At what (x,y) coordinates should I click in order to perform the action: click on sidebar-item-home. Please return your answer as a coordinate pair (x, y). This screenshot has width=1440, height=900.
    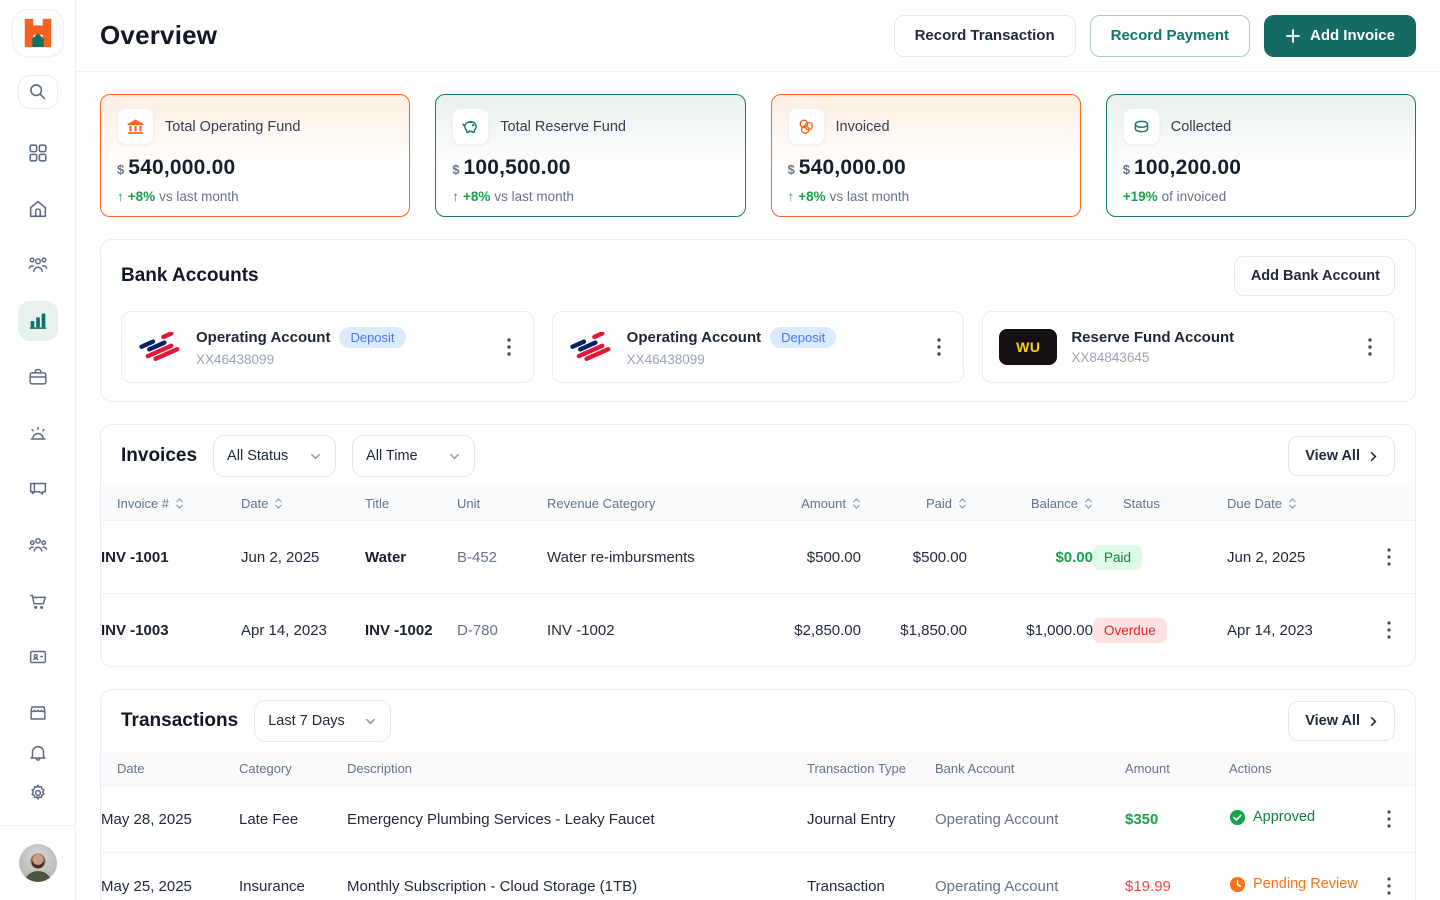
    Looking at the image, I should click on (38, 209).